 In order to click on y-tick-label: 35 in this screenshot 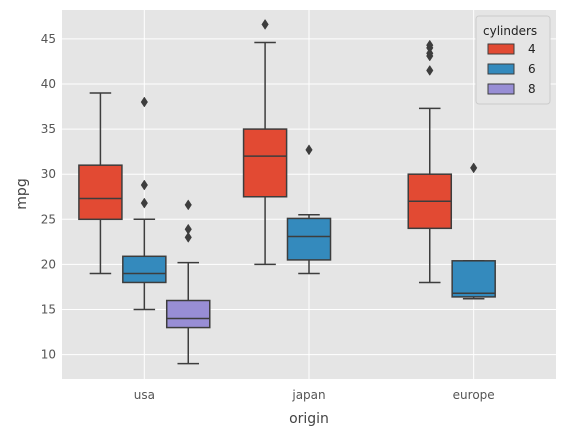, I will do `click(48, 129)`.